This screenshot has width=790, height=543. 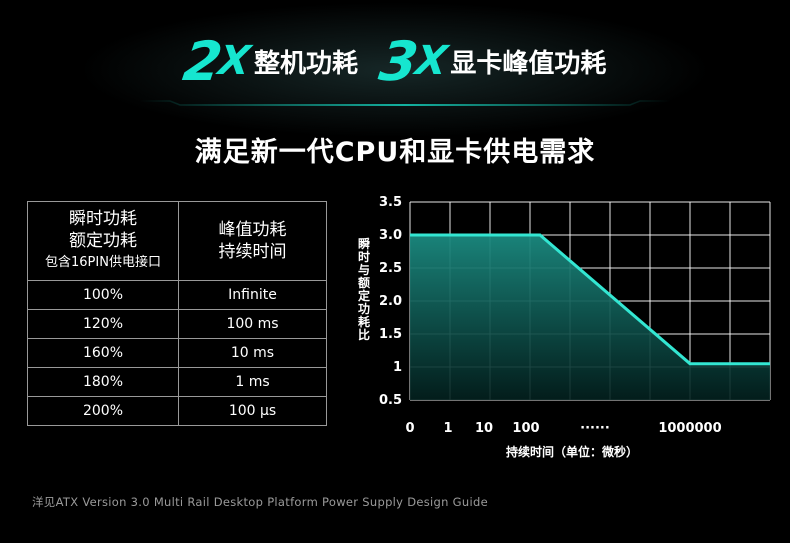 What do you see at coordinates (103, 382) in the screenshot?
I see `cell-load: 180%` at bounding box center [103, 382].